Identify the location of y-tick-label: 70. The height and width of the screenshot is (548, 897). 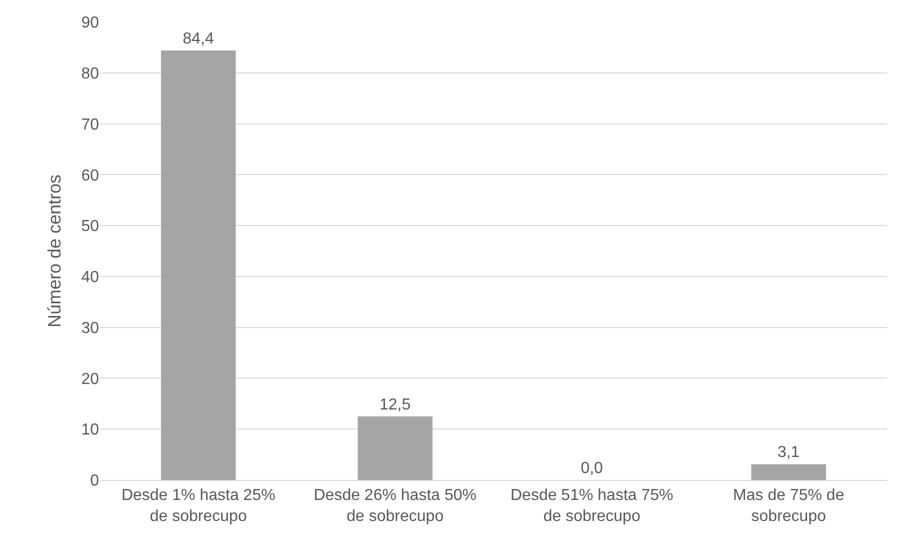
(90, 125).